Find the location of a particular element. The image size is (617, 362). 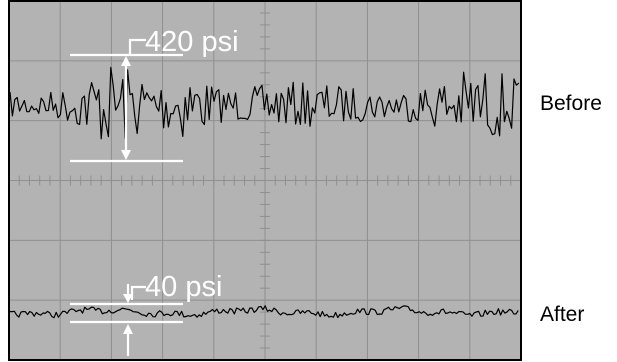

after-trace is located at coordinates (264, 312).